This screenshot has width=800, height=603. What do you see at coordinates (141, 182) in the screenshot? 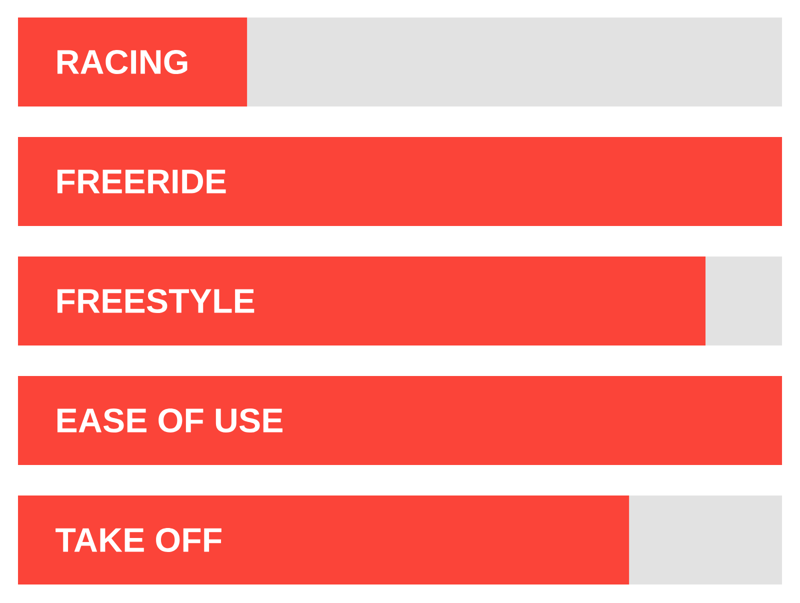
I see `y-tick-label: FREERIDE` at bounding box center [141, 182].